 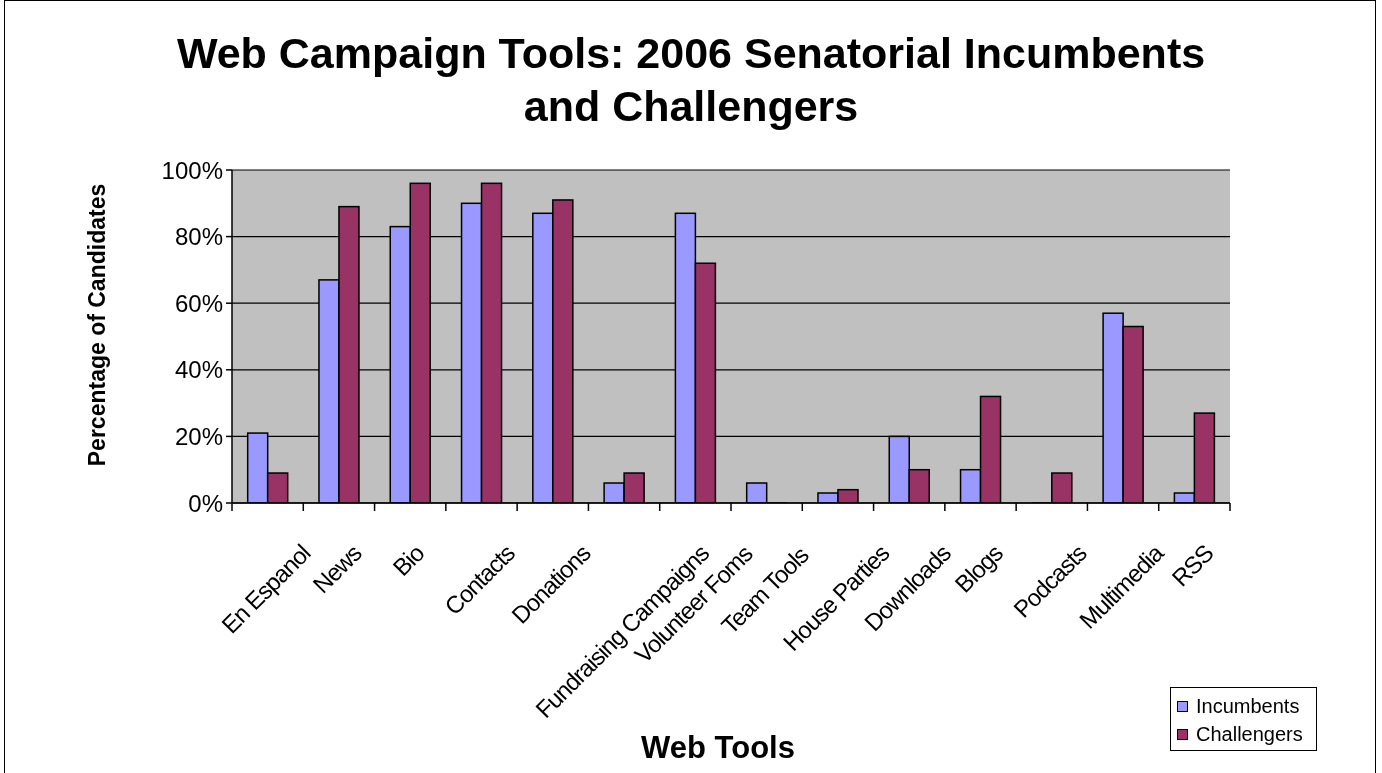 What do you see at coordinates (1248, 706) in the screenshot?
I see `legend-label: Incumbents` at bounding box center [1248, 706].